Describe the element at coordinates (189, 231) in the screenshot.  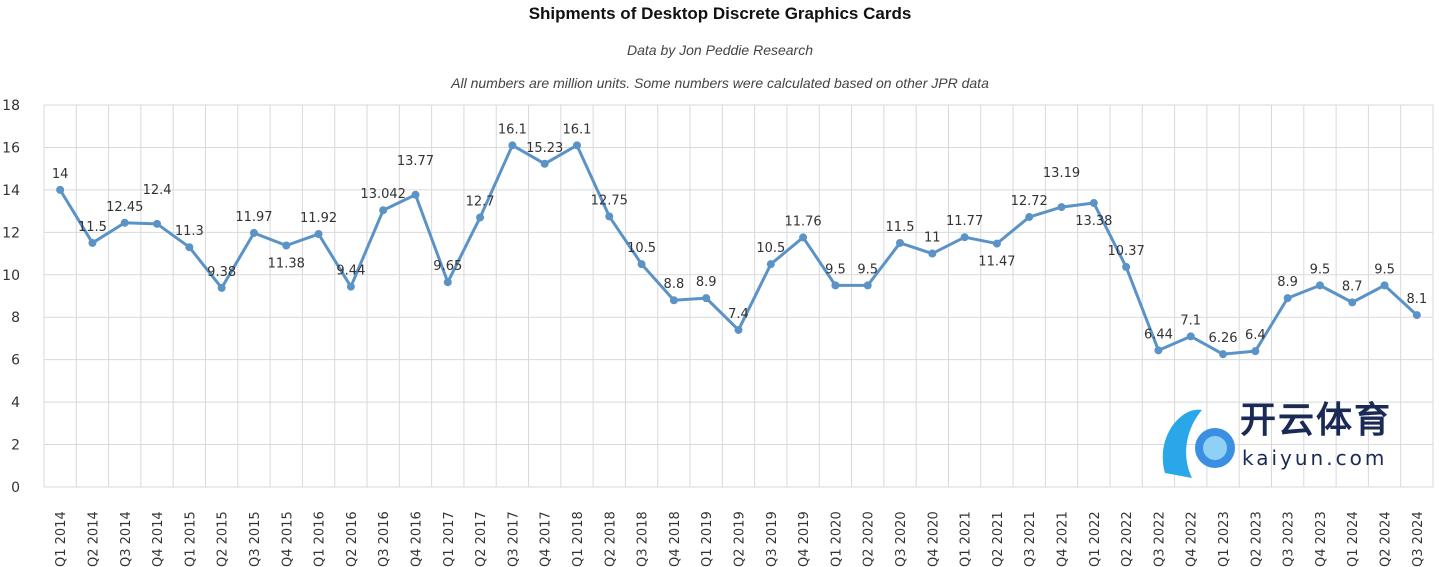
I see `data-label: 11.3` at that location.